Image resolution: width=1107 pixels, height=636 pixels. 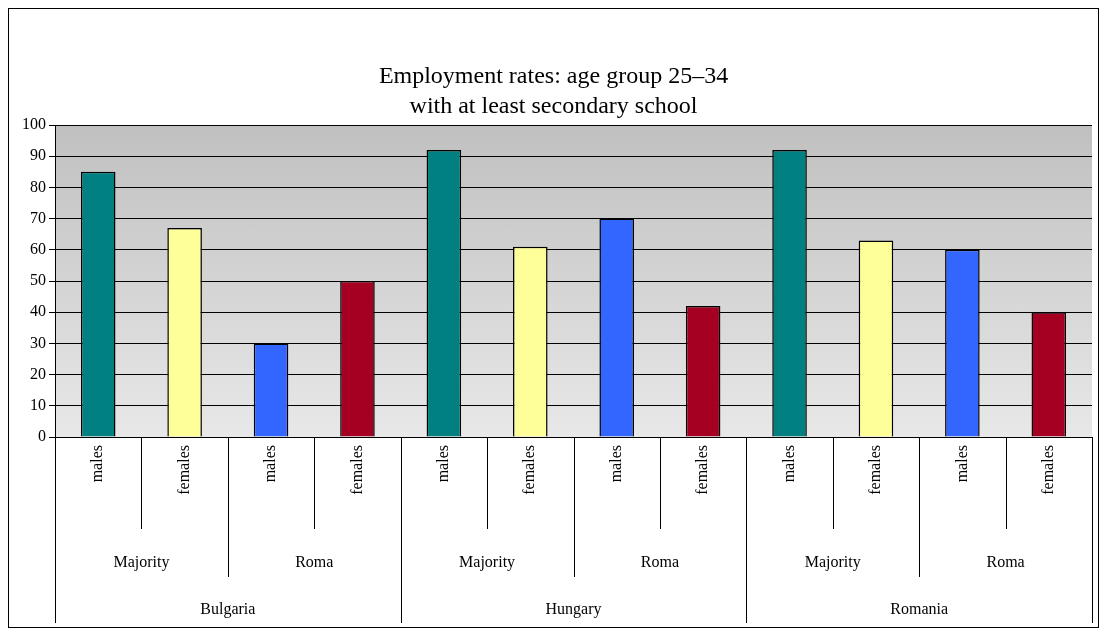 What do you see at coordinates (38, 217) in the screenshot?
I see `y-tick-label: 70` at bounding box center [38, 217].